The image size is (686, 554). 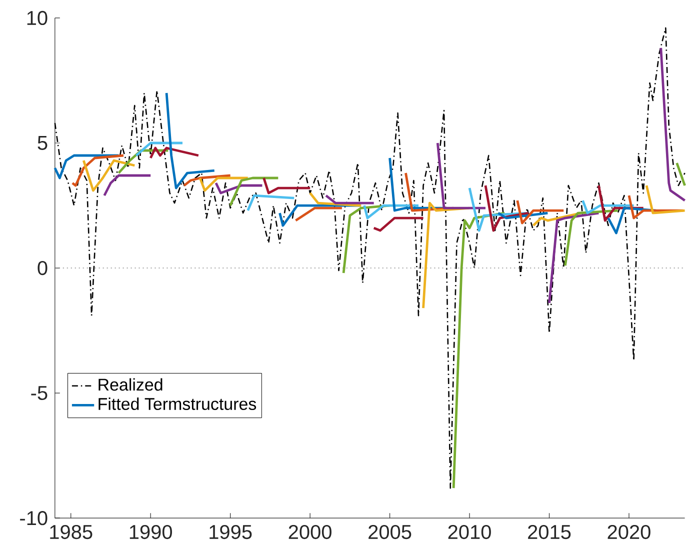 What do you see at coordinates (231, 532) in the screenshot?
I see `x-tick-label: 1995` at bounding box center [231, 532].